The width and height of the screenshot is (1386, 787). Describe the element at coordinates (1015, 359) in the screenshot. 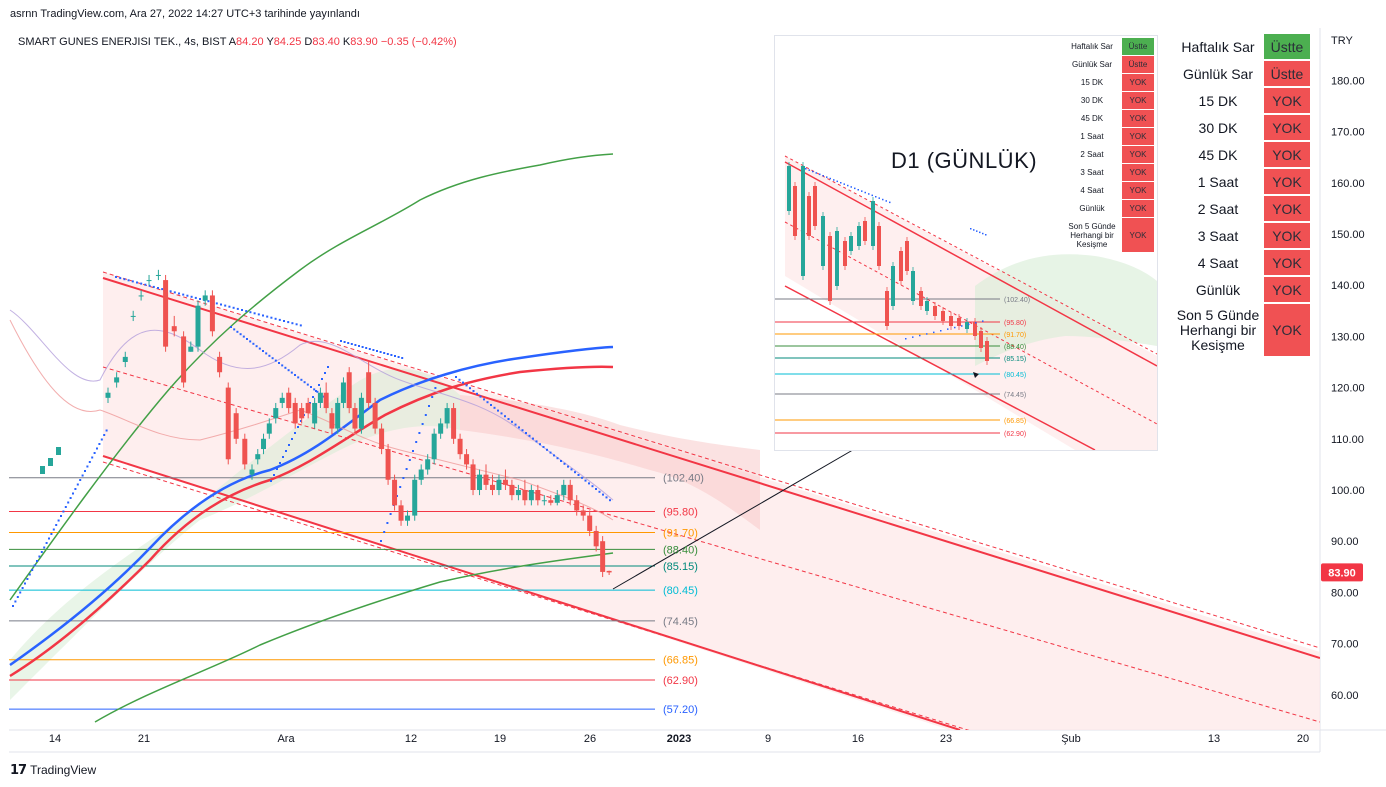

I see `inset-level-label: (85.15)` at that location.